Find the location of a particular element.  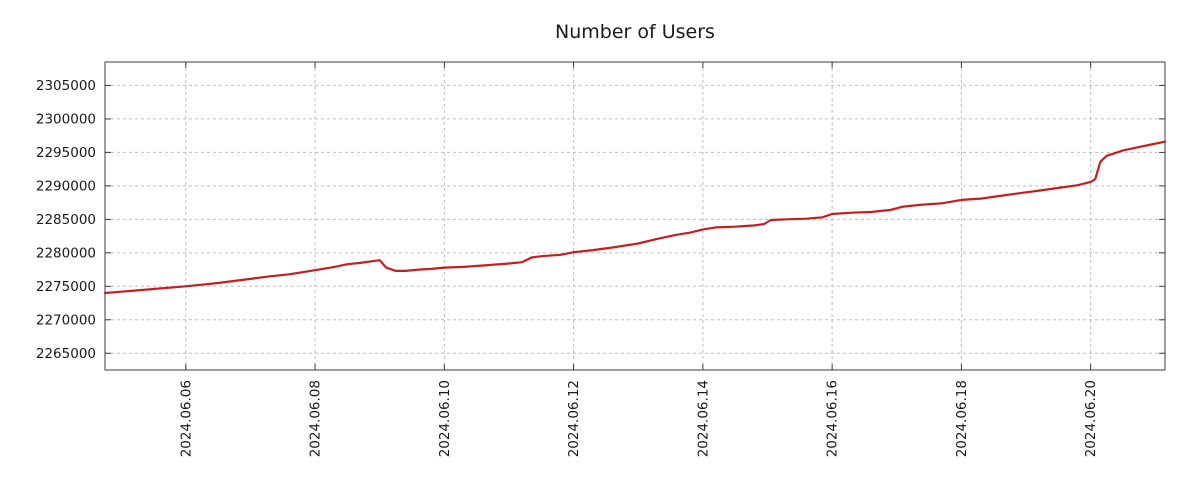

y-tick-label: 2280000 is located at coordinates (66, 253).